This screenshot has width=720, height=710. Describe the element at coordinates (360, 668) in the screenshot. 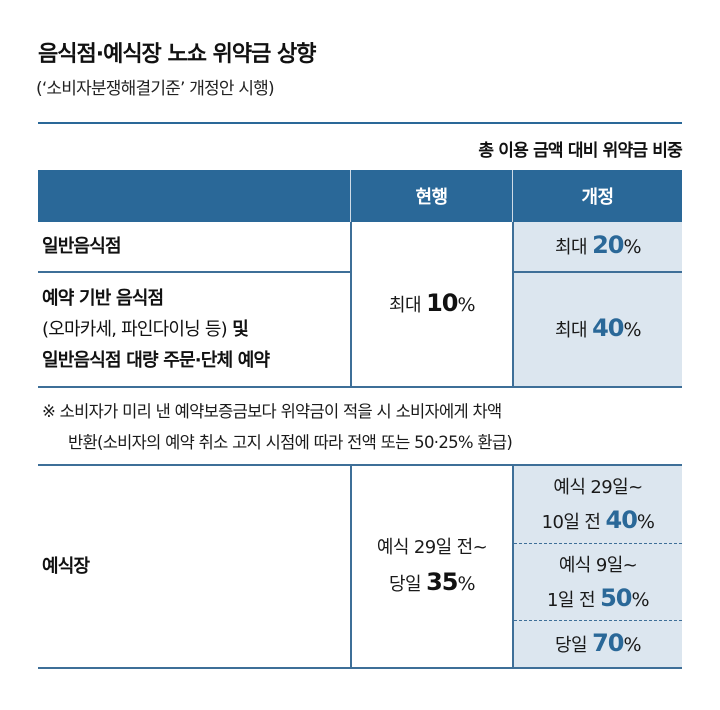

I see `table-bottom-rule` at that location.